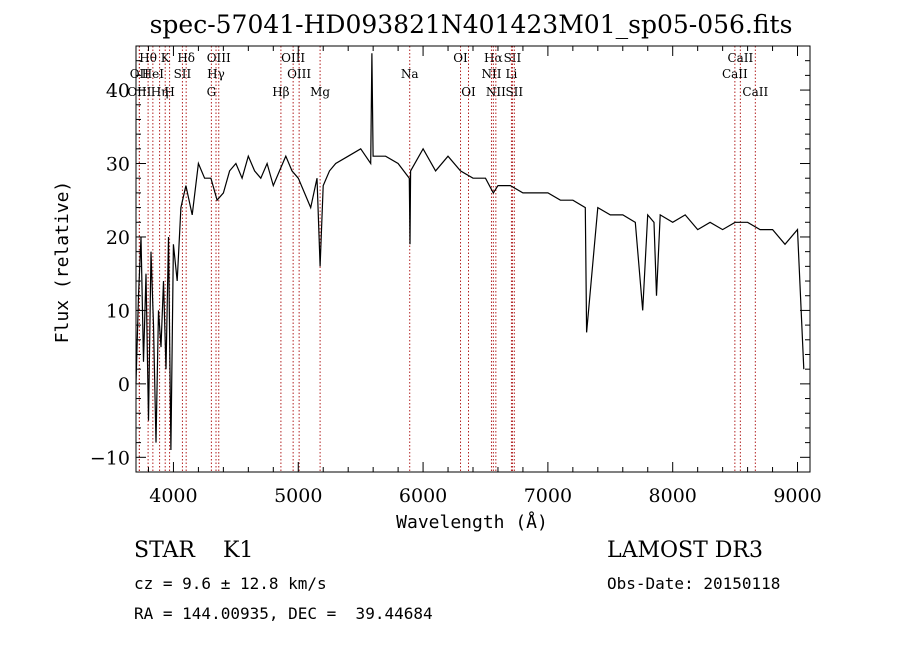 The height and width of the screenshot is (649, 900). Describe the element at coordinates (472, 522) in the screenshot. I see `x-axis-label: Wavelength (Å)` at that location.